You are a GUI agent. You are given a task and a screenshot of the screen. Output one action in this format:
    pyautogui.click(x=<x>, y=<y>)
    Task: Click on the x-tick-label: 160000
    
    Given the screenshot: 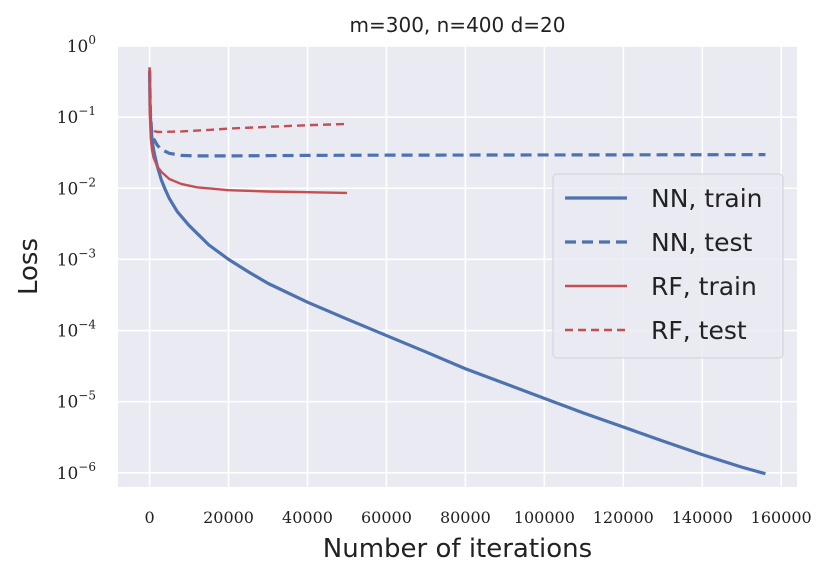 What is the action you would take?
    pyautogui.click(x=781, y=517)
    